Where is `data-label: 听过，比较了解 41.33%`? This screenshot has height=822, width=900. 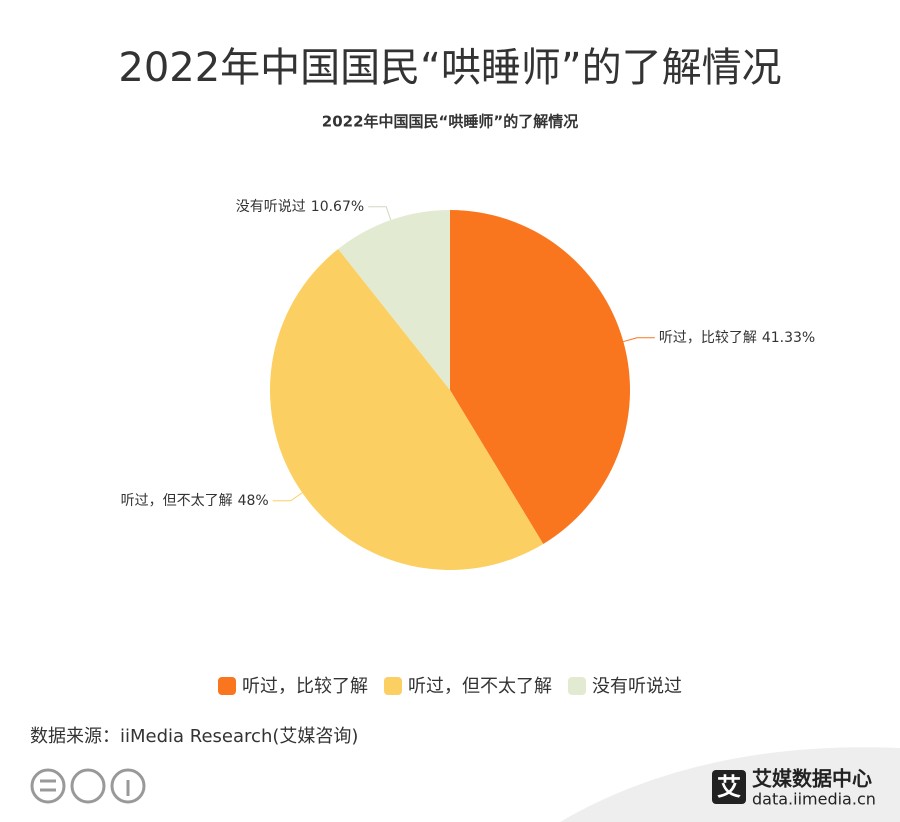 data-label: 听过，比较了解 41.33% is located at coordinates (737, 338).